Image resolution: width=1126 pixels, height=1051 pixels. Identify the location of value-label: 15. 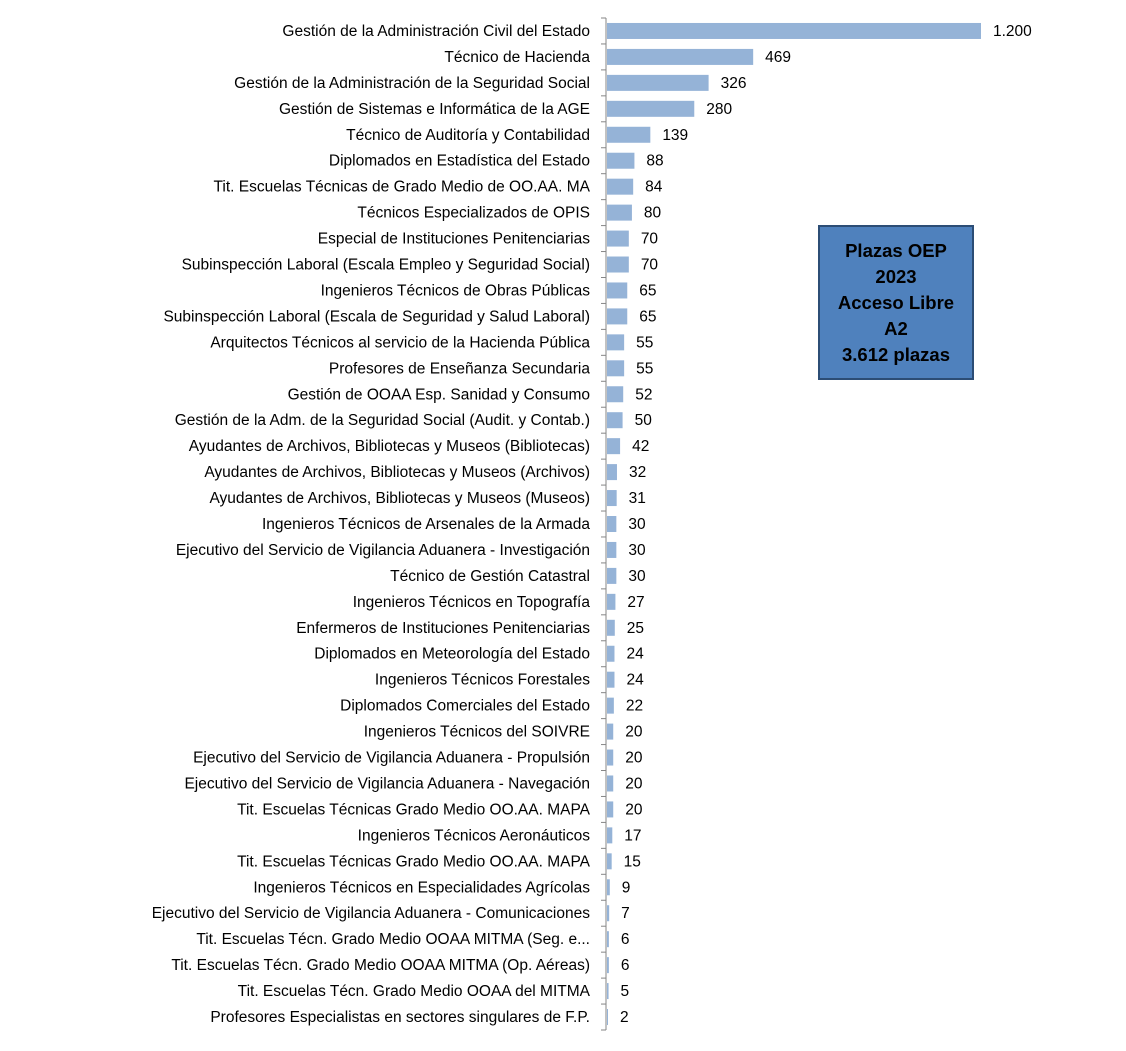
(632, 861).